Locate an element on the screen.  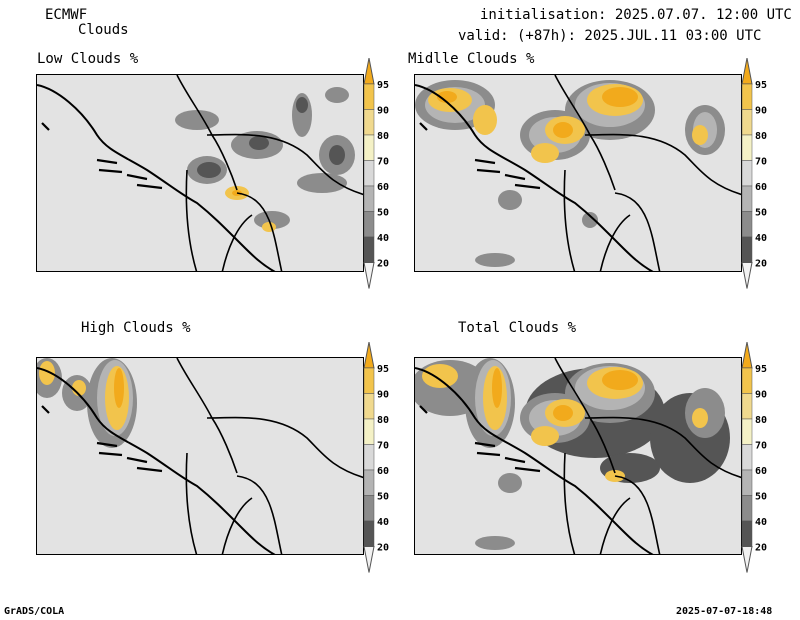
map-total-clouds is located at coordinates (578, 456).